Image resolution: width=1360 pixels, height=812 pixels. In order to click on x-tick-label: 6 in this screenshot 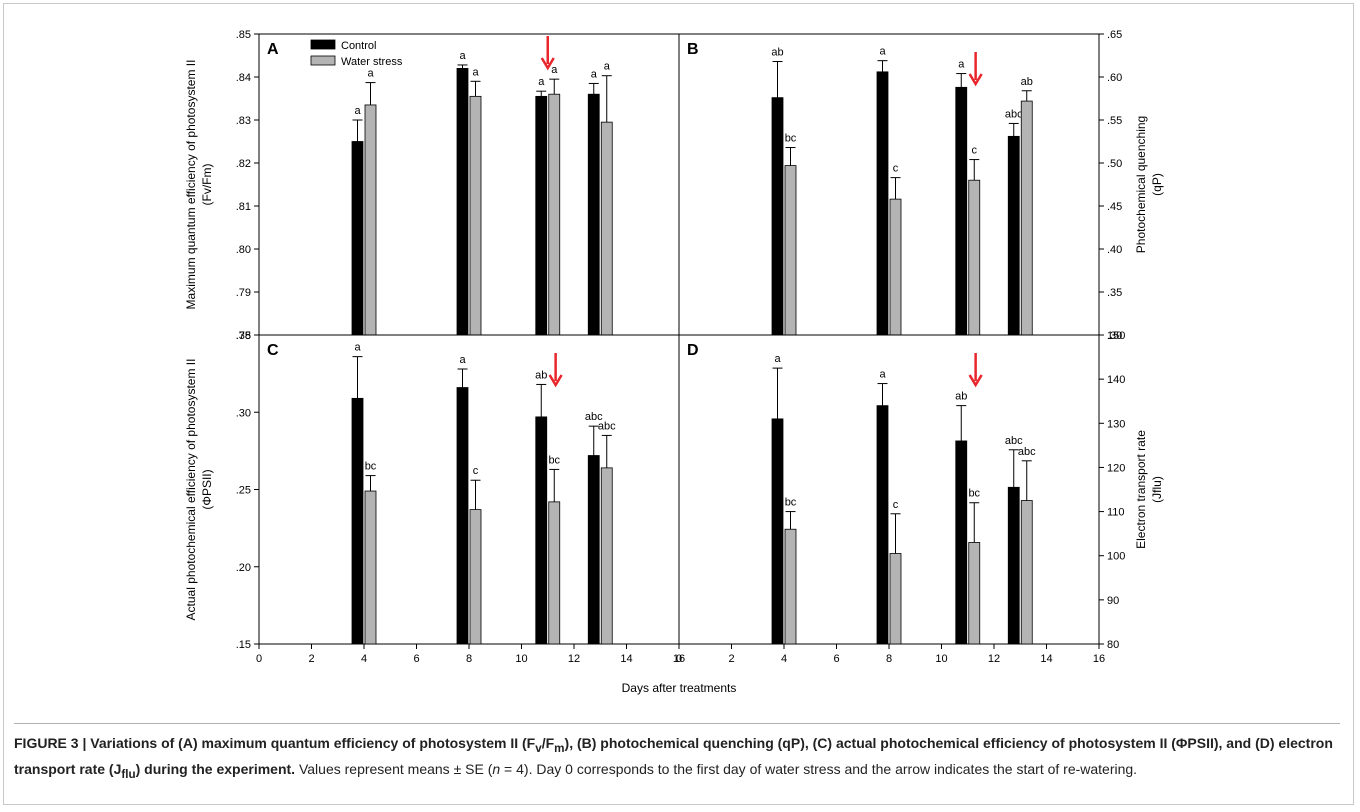, I will do `click(416, 659)`.